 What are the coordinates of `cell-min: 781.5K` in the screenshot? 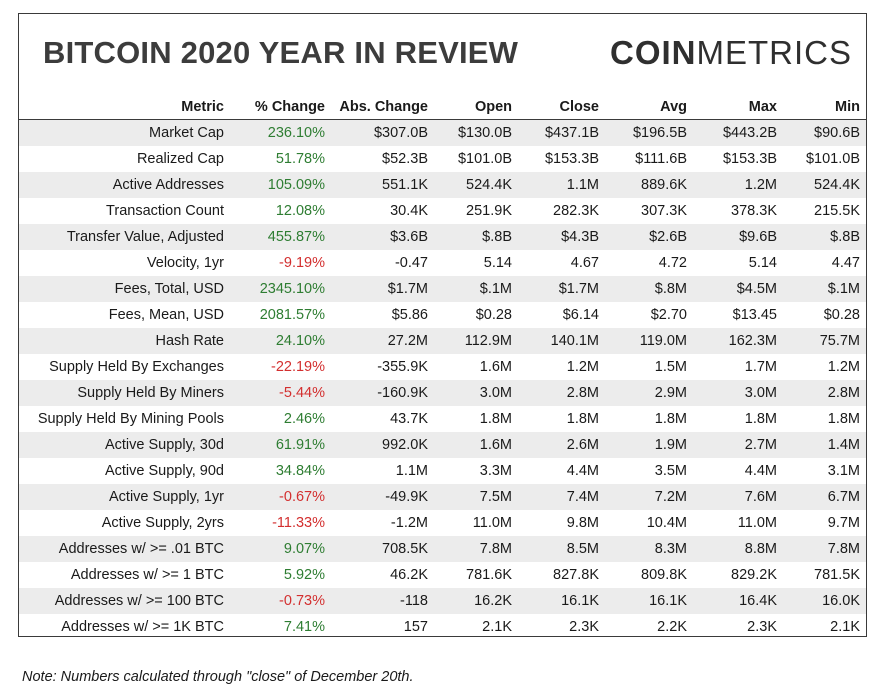 It's located at (837, 575).